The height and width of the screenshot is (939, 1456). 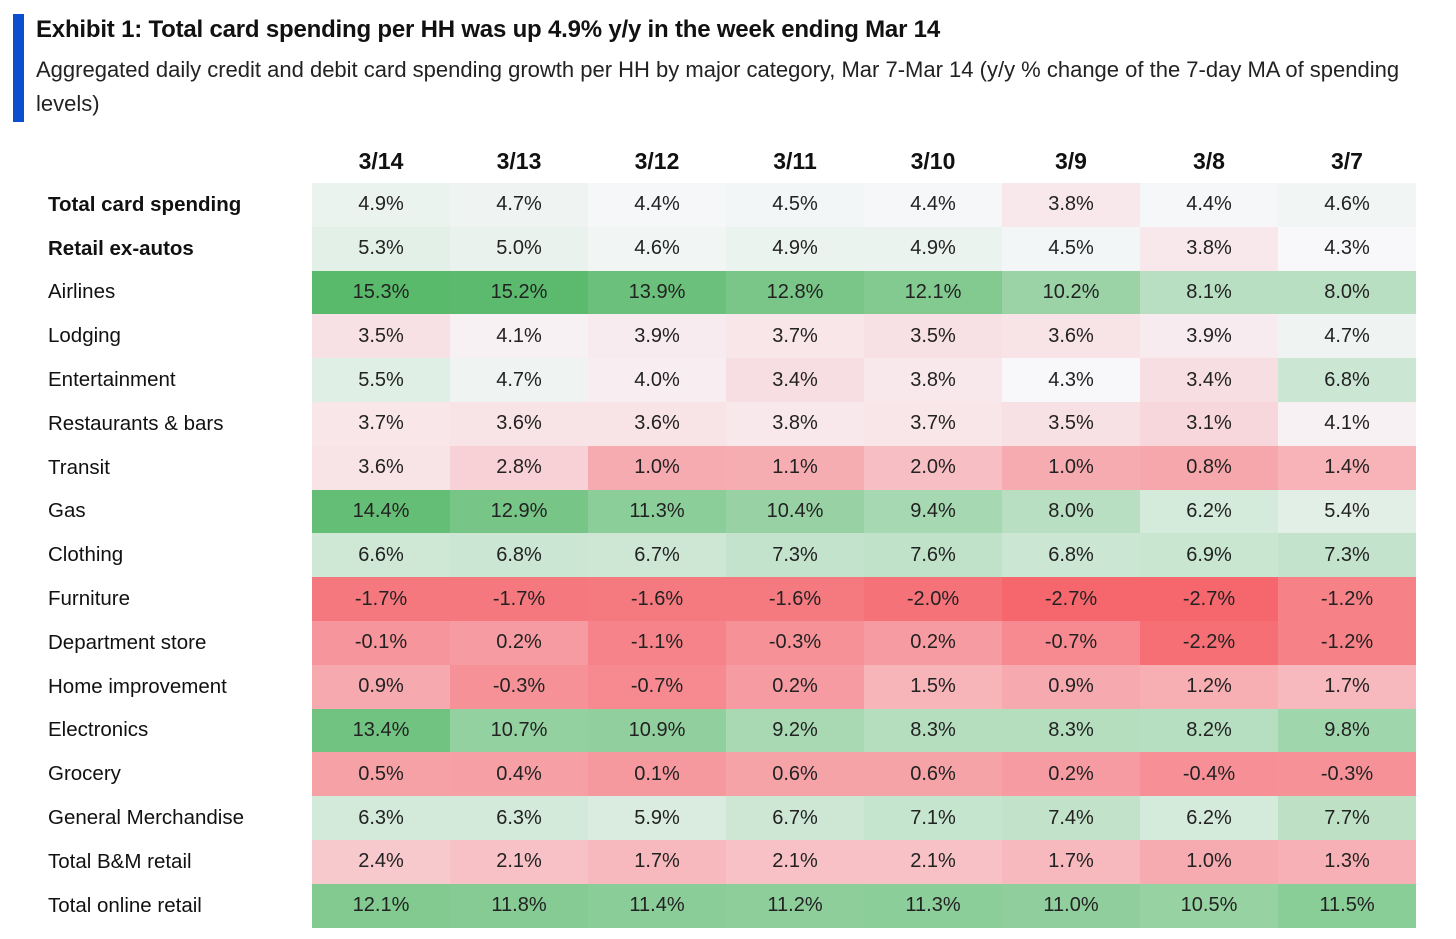 What do you see at coordinates (795, 905) in the screenshot?
I see `heat-cell: 11.2%` at bounding box center [795, 905].